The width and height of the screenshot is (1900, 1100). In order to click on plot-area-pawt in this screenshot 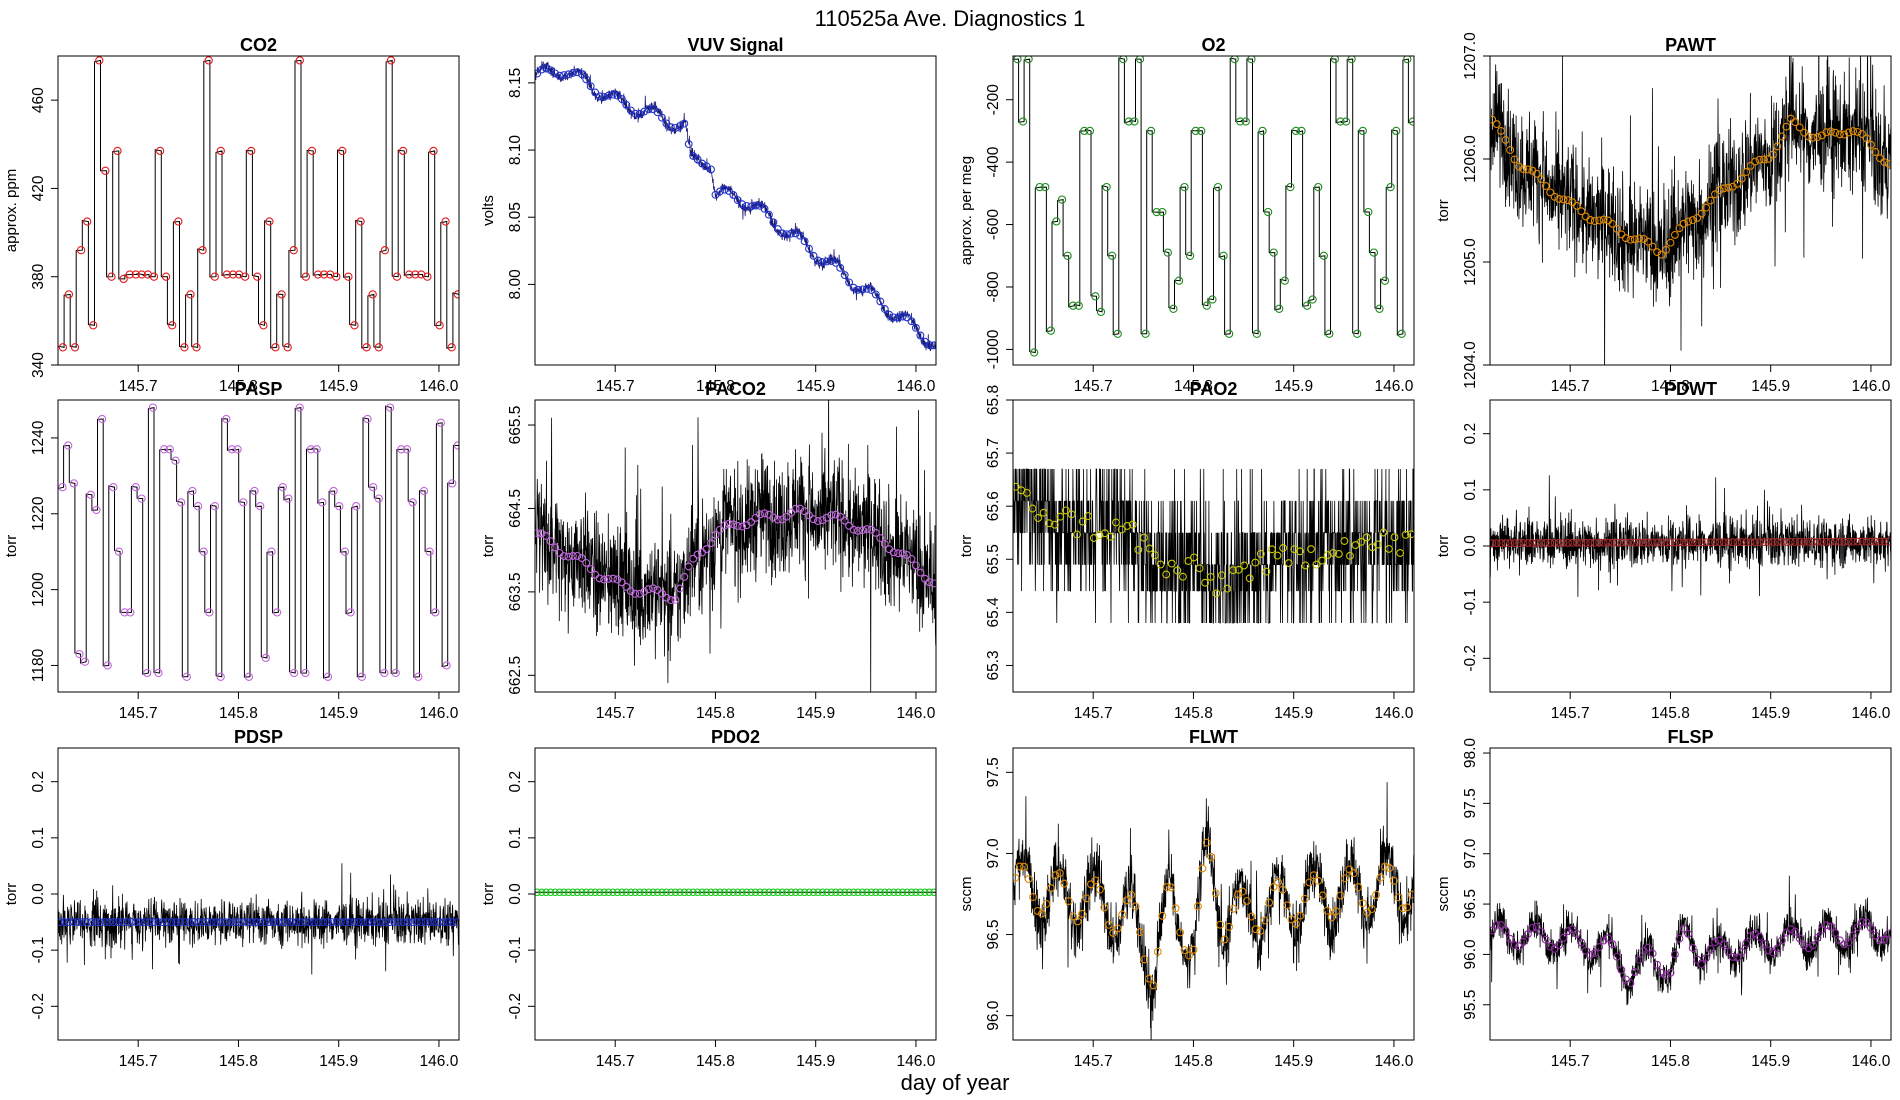, I will do `click(1690, 210)`.